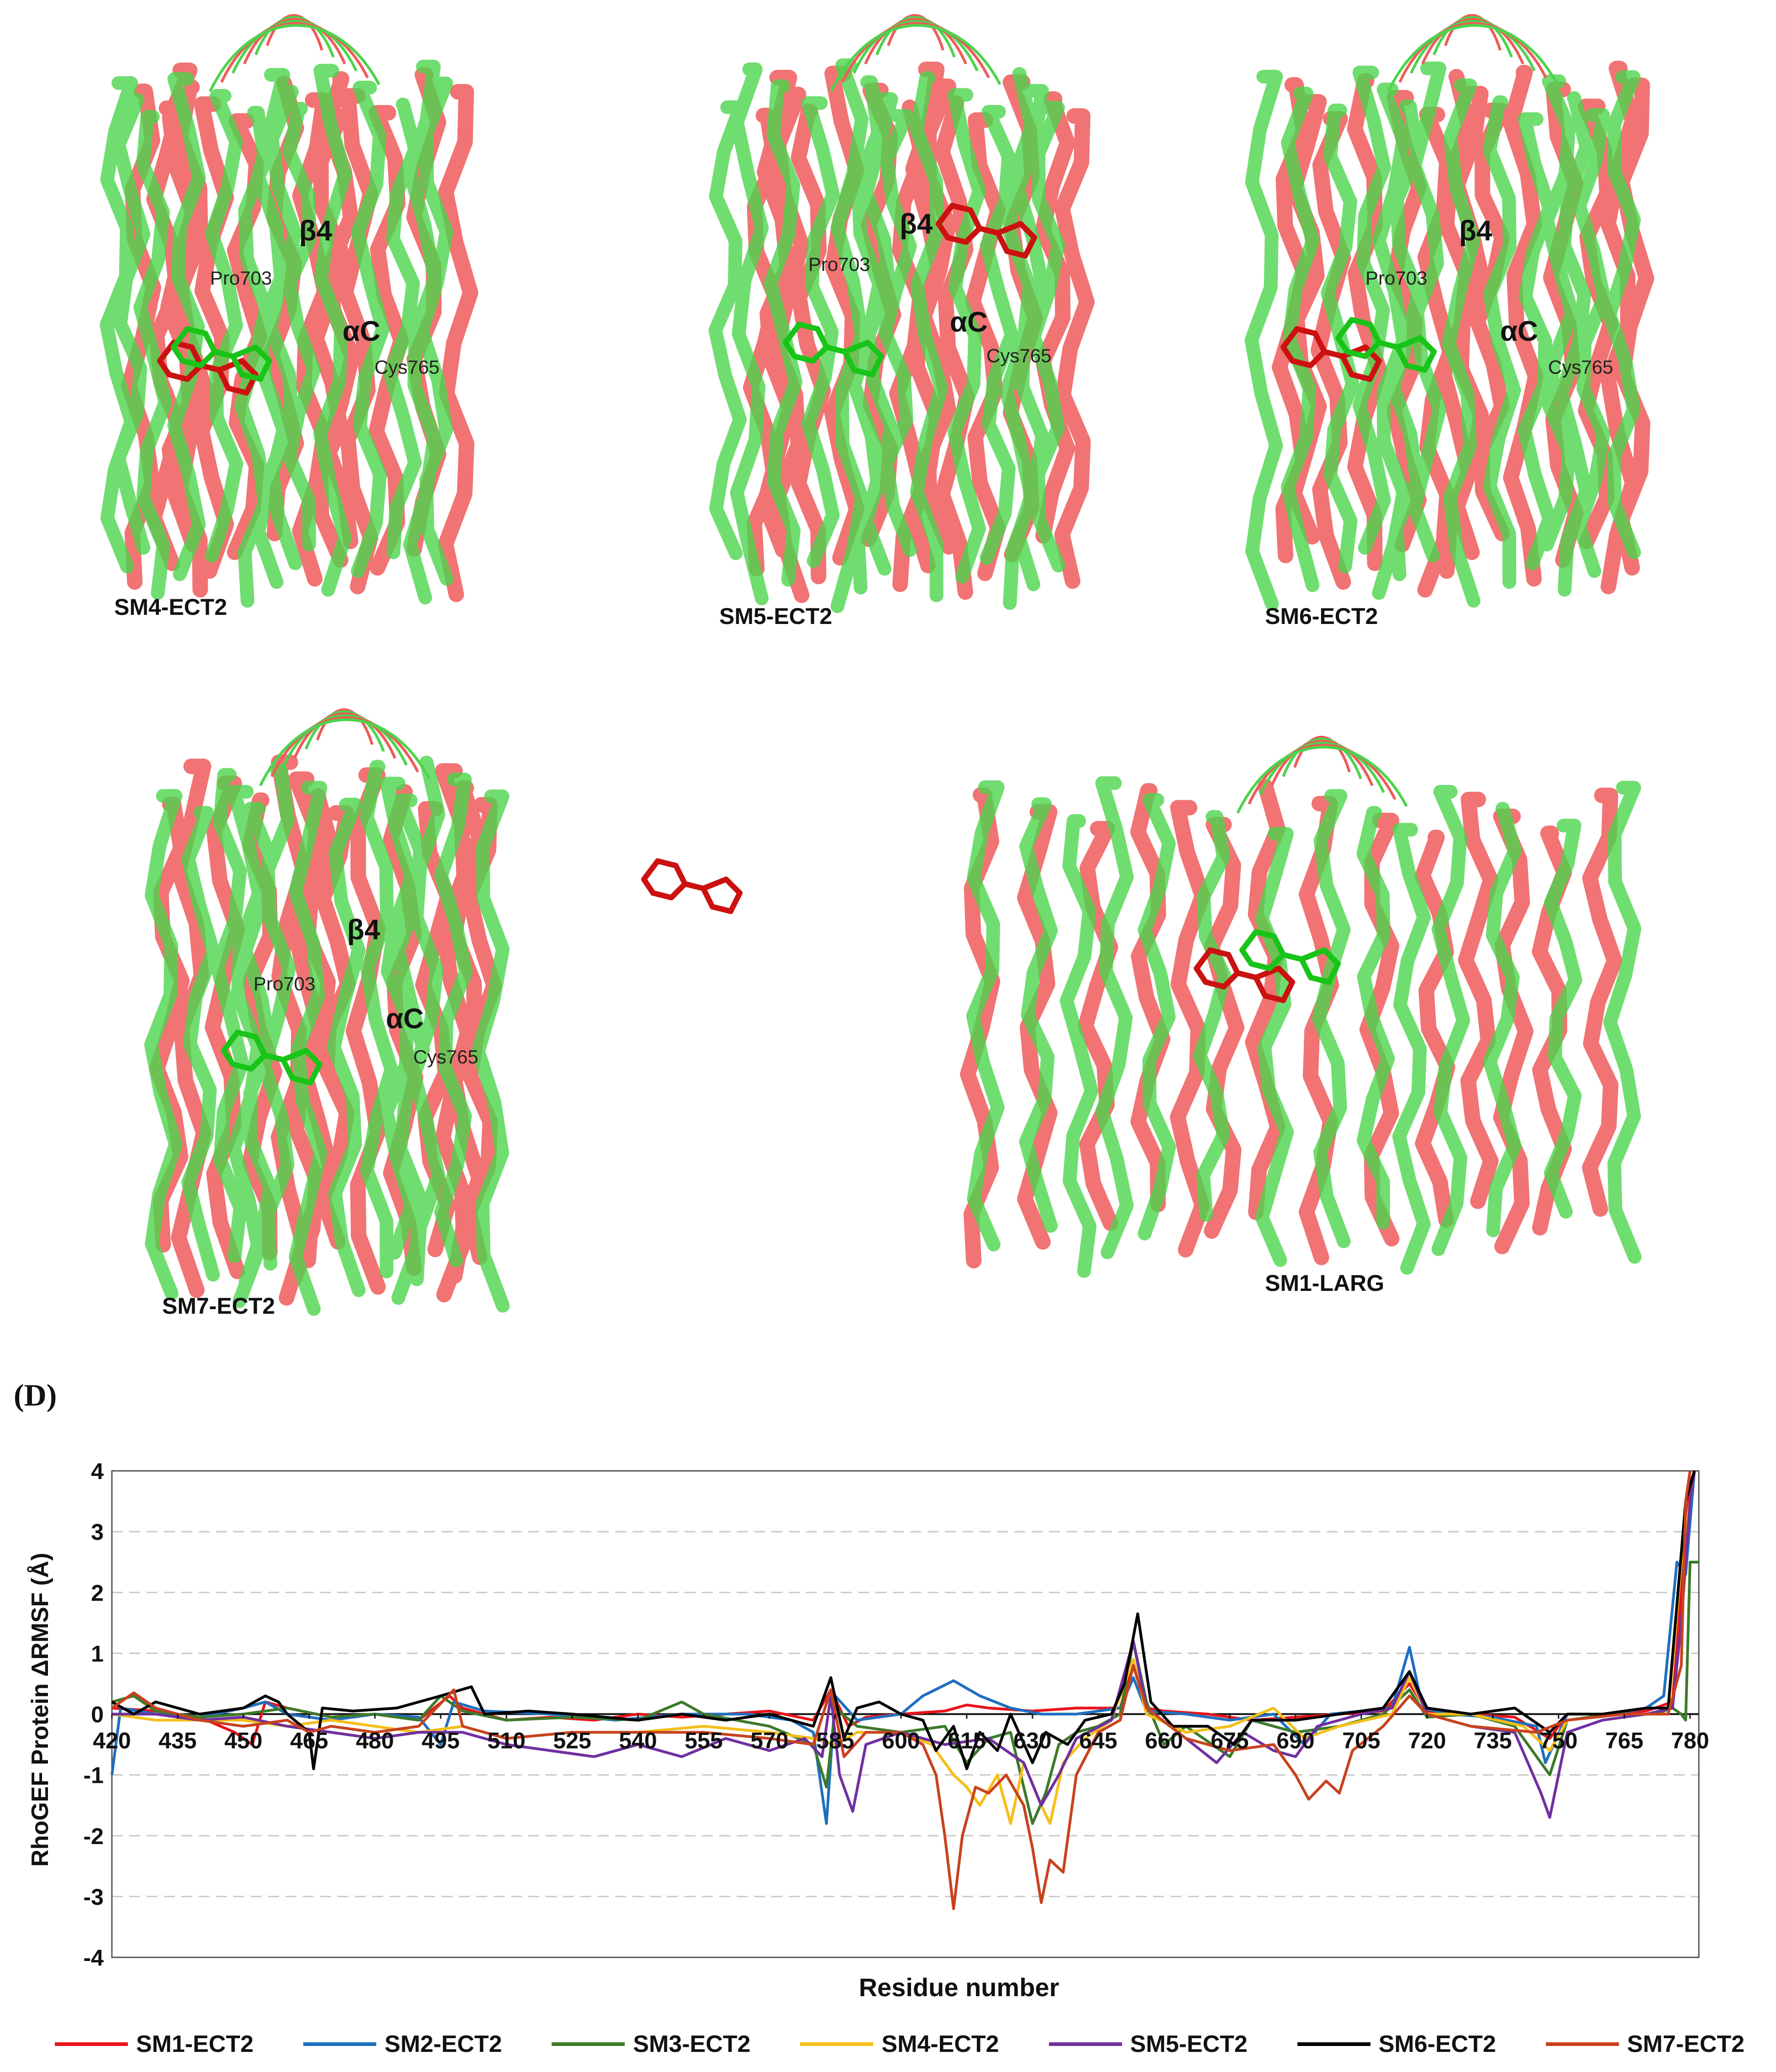 The width and height of the screenshot is (1776, 2072). I want to click on legend-item: SM5-ECT2, so click(1148, 2044).